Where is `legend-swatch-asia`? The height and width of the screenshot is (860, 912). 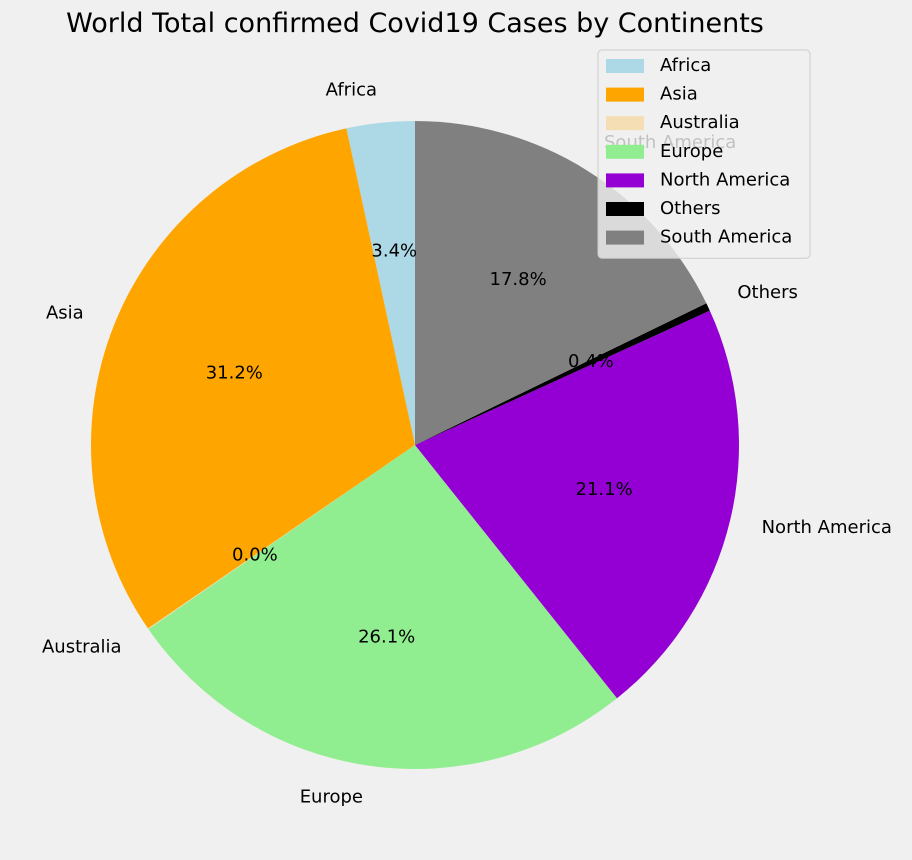 legend-swatch-asia is located at coordinates (625, 94).